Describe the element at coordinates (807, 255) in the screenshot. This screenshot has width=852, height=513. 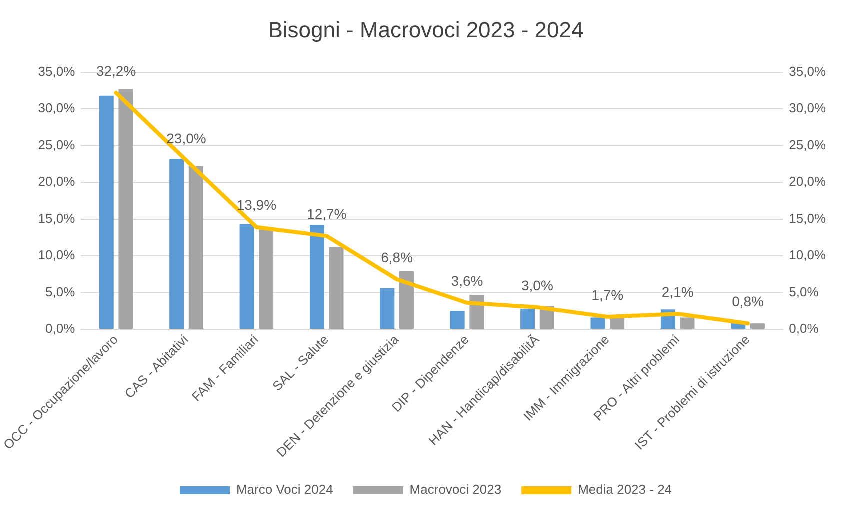
I see `y2-tick-label: 10,0%` at that location.